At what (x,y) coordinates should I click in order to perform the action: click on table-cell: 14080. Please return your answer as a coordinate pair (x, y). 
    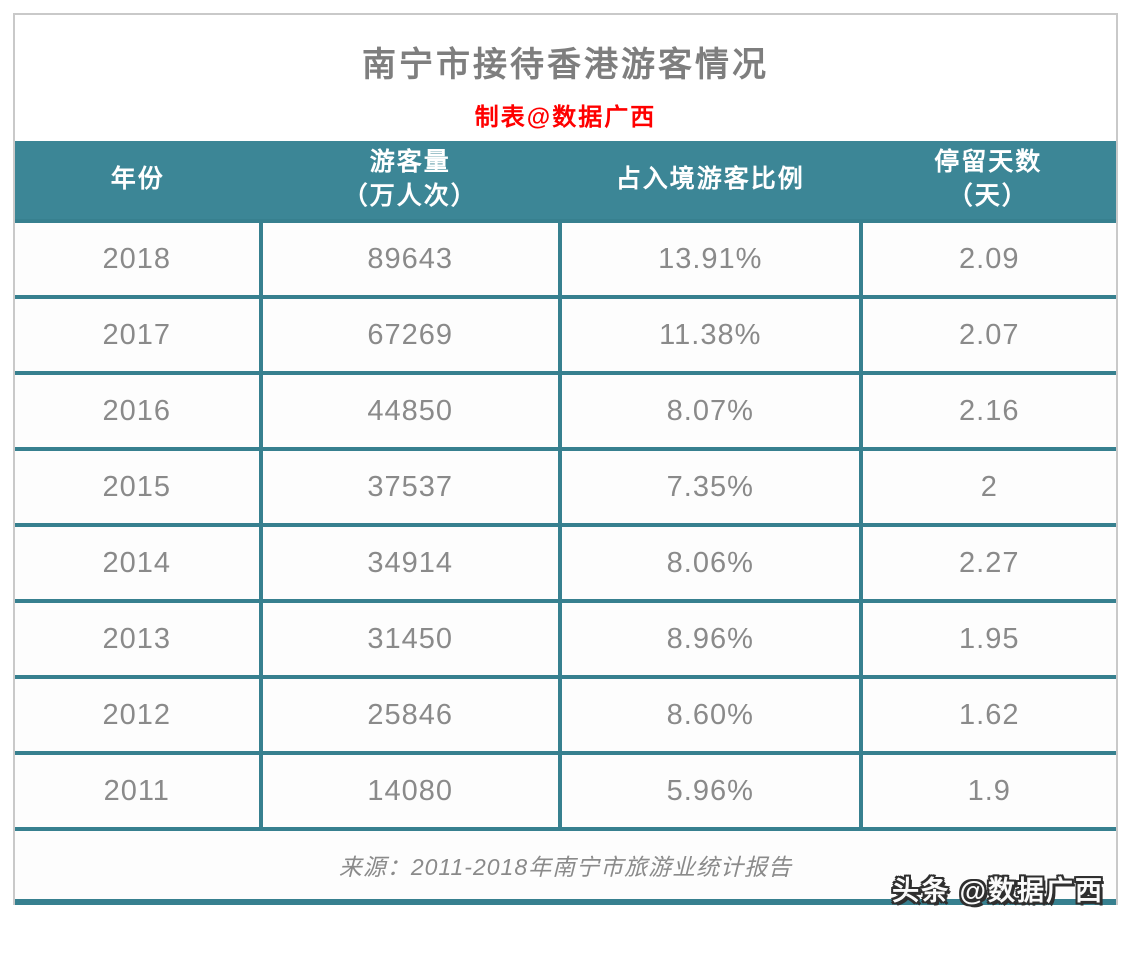
    Looking at the image, I should click on (410, 791).